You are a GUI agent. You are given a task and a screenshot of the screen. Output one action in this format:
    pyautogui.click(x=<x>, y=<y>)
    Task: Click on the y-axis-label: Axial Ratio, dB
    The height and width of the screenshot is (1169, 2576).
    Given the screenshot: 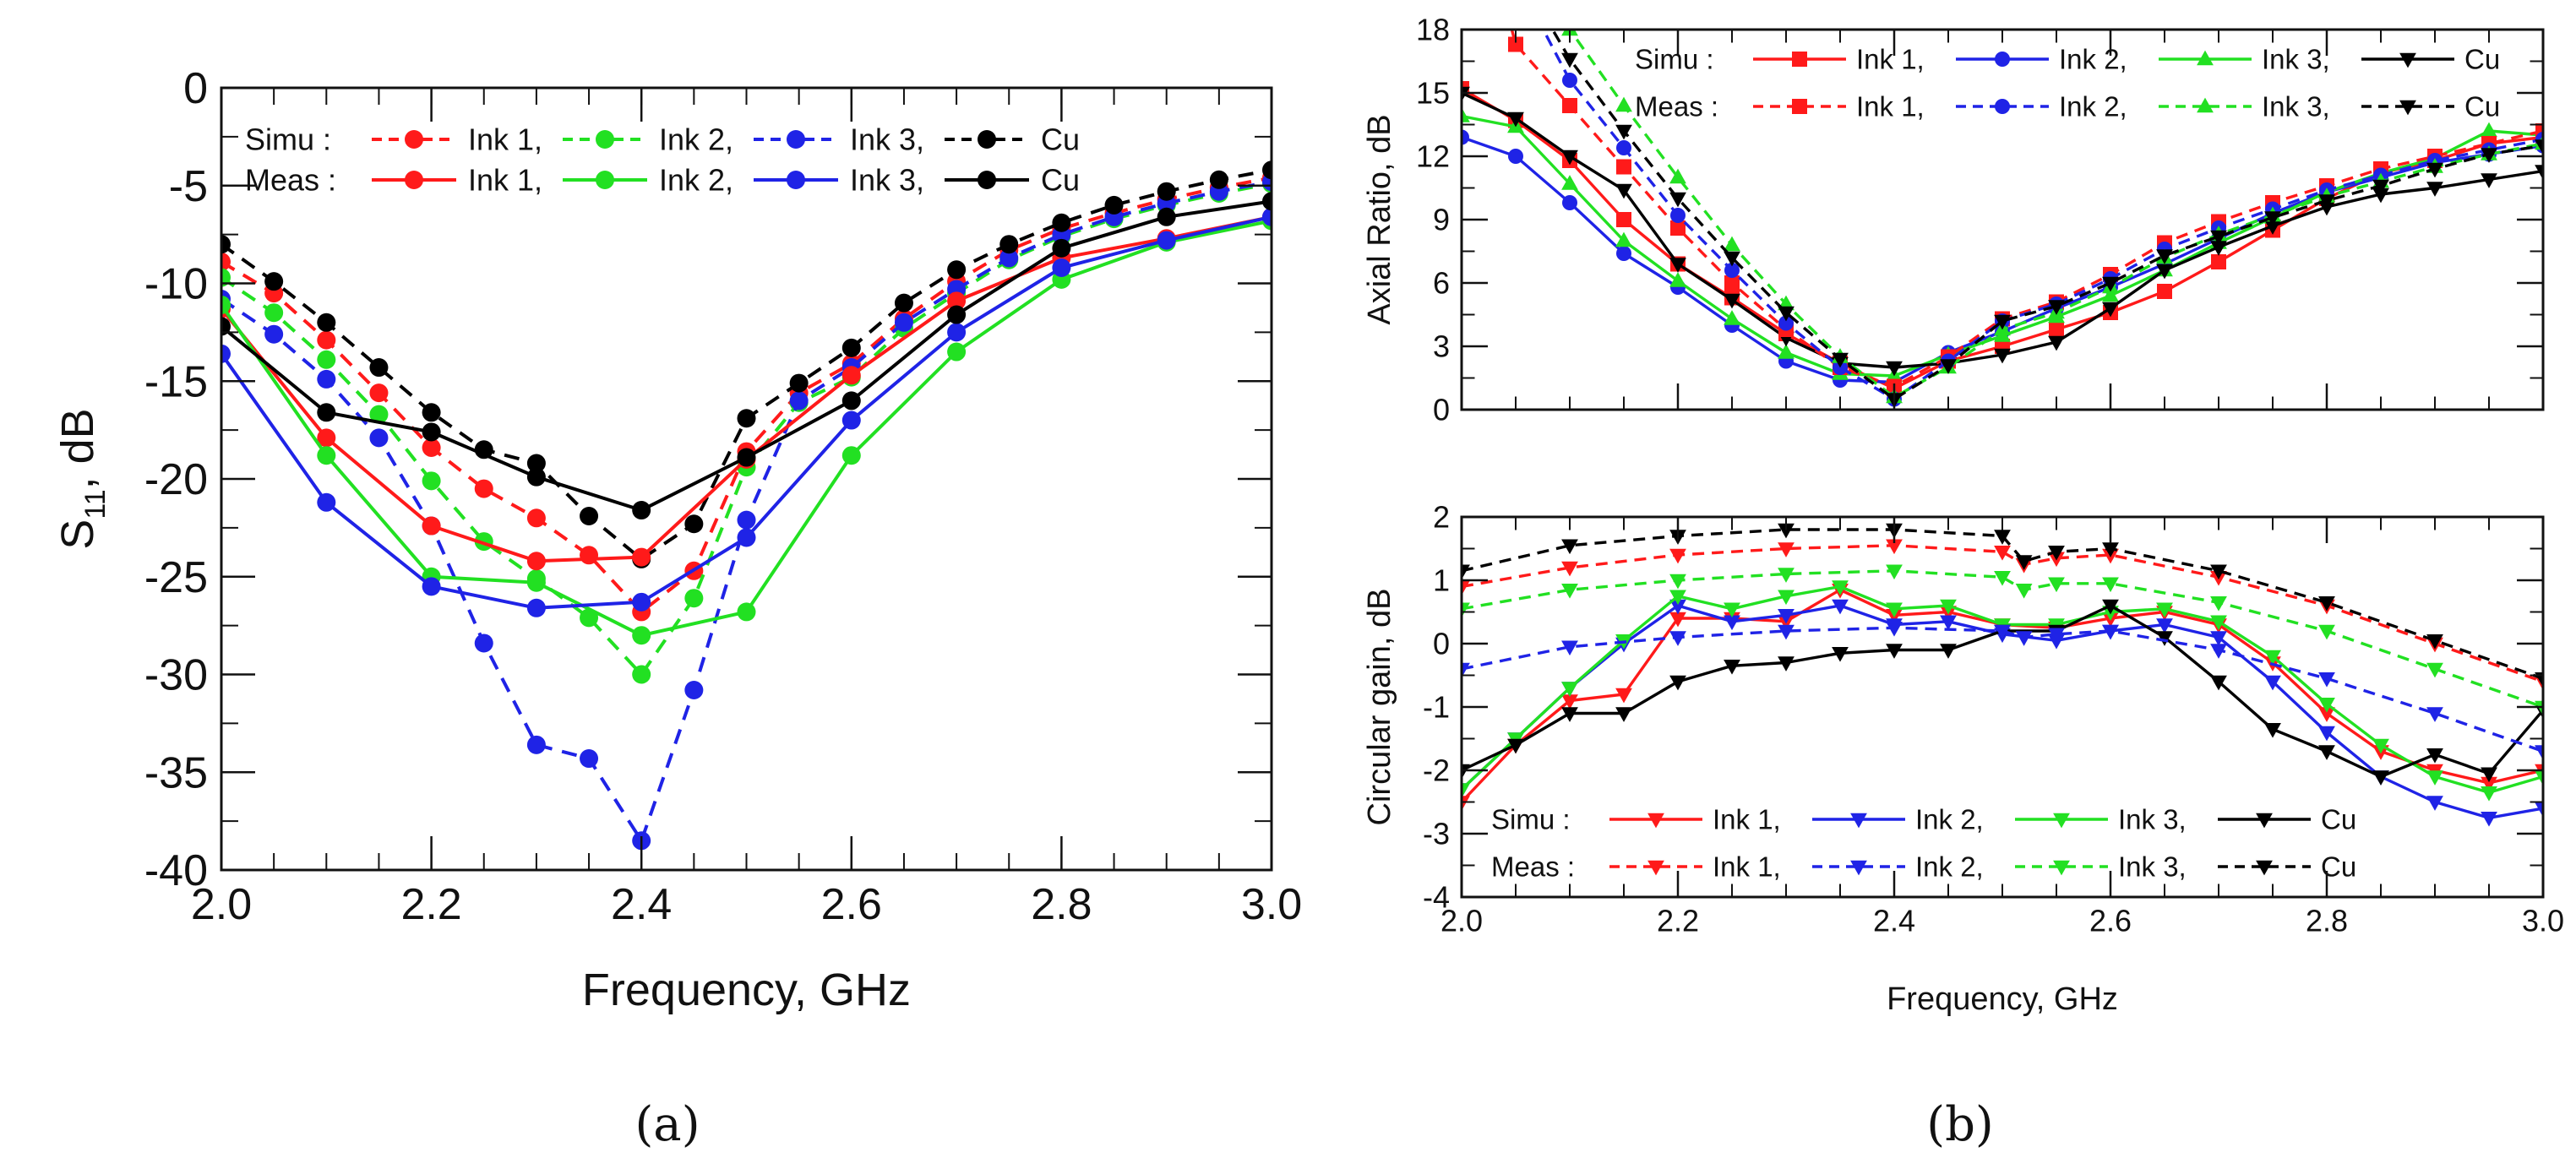 What is the action you would take?
    pyautogui.click(x=1380, y=219)
    